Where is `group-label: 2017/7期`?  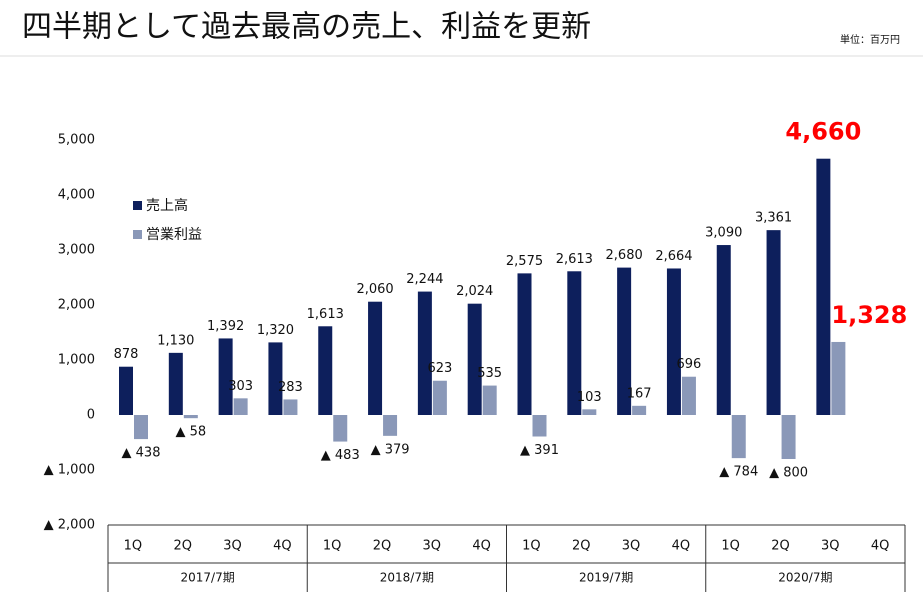
group-label: 2017/7期 is located at coordinates (208, 578).